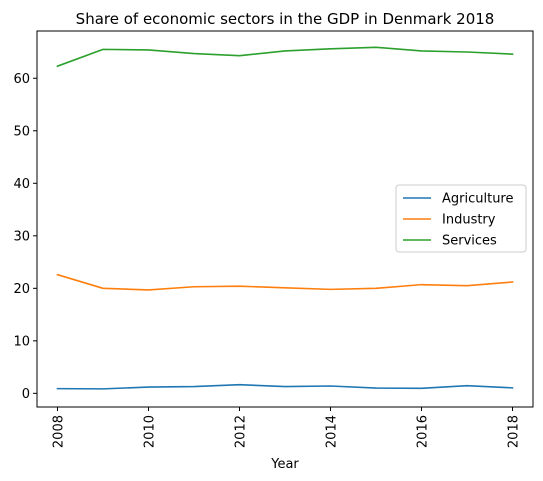 This screenshot has width=543, height=481. I want to click on y-axis: 0 10 20 30 40 50 60, so click(25, 237).